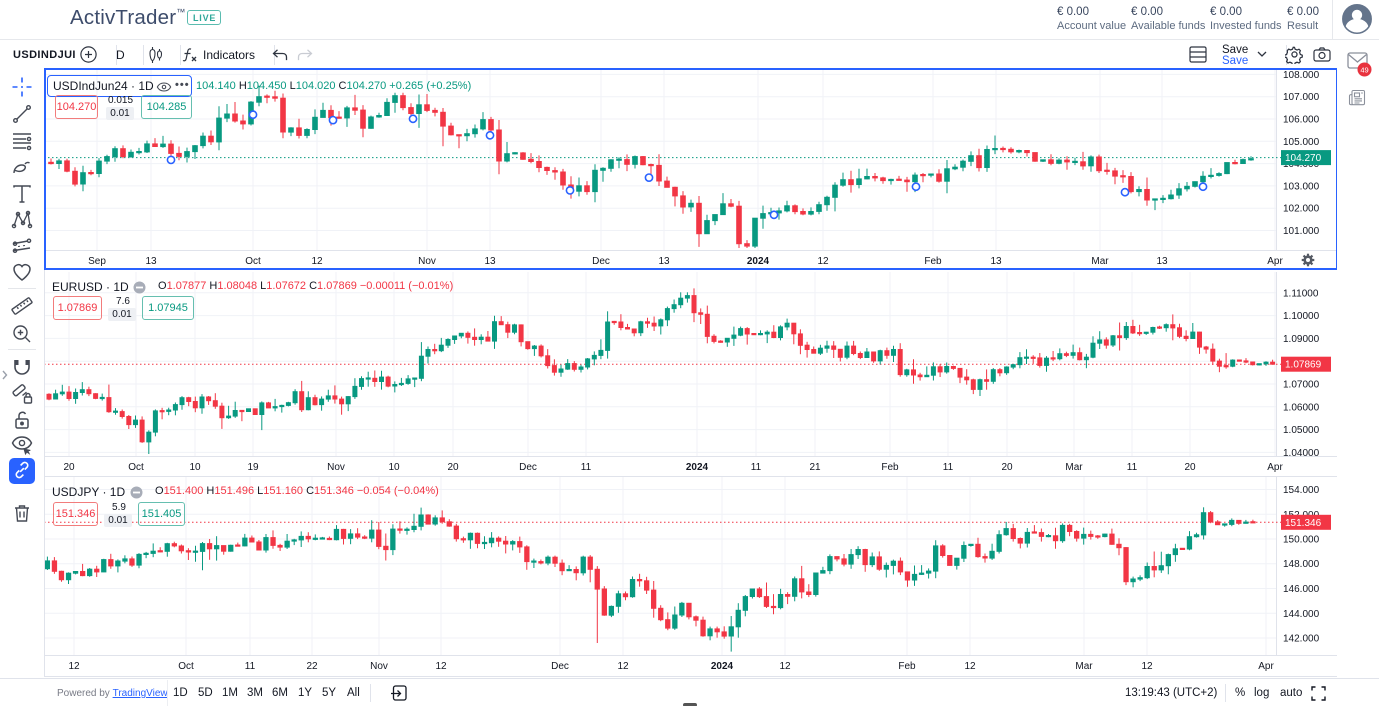  What do you see at coordinates (1301, 339) in the screenshot?
I see `svg-text: 1.09000` at bounding box center [1301, 339].